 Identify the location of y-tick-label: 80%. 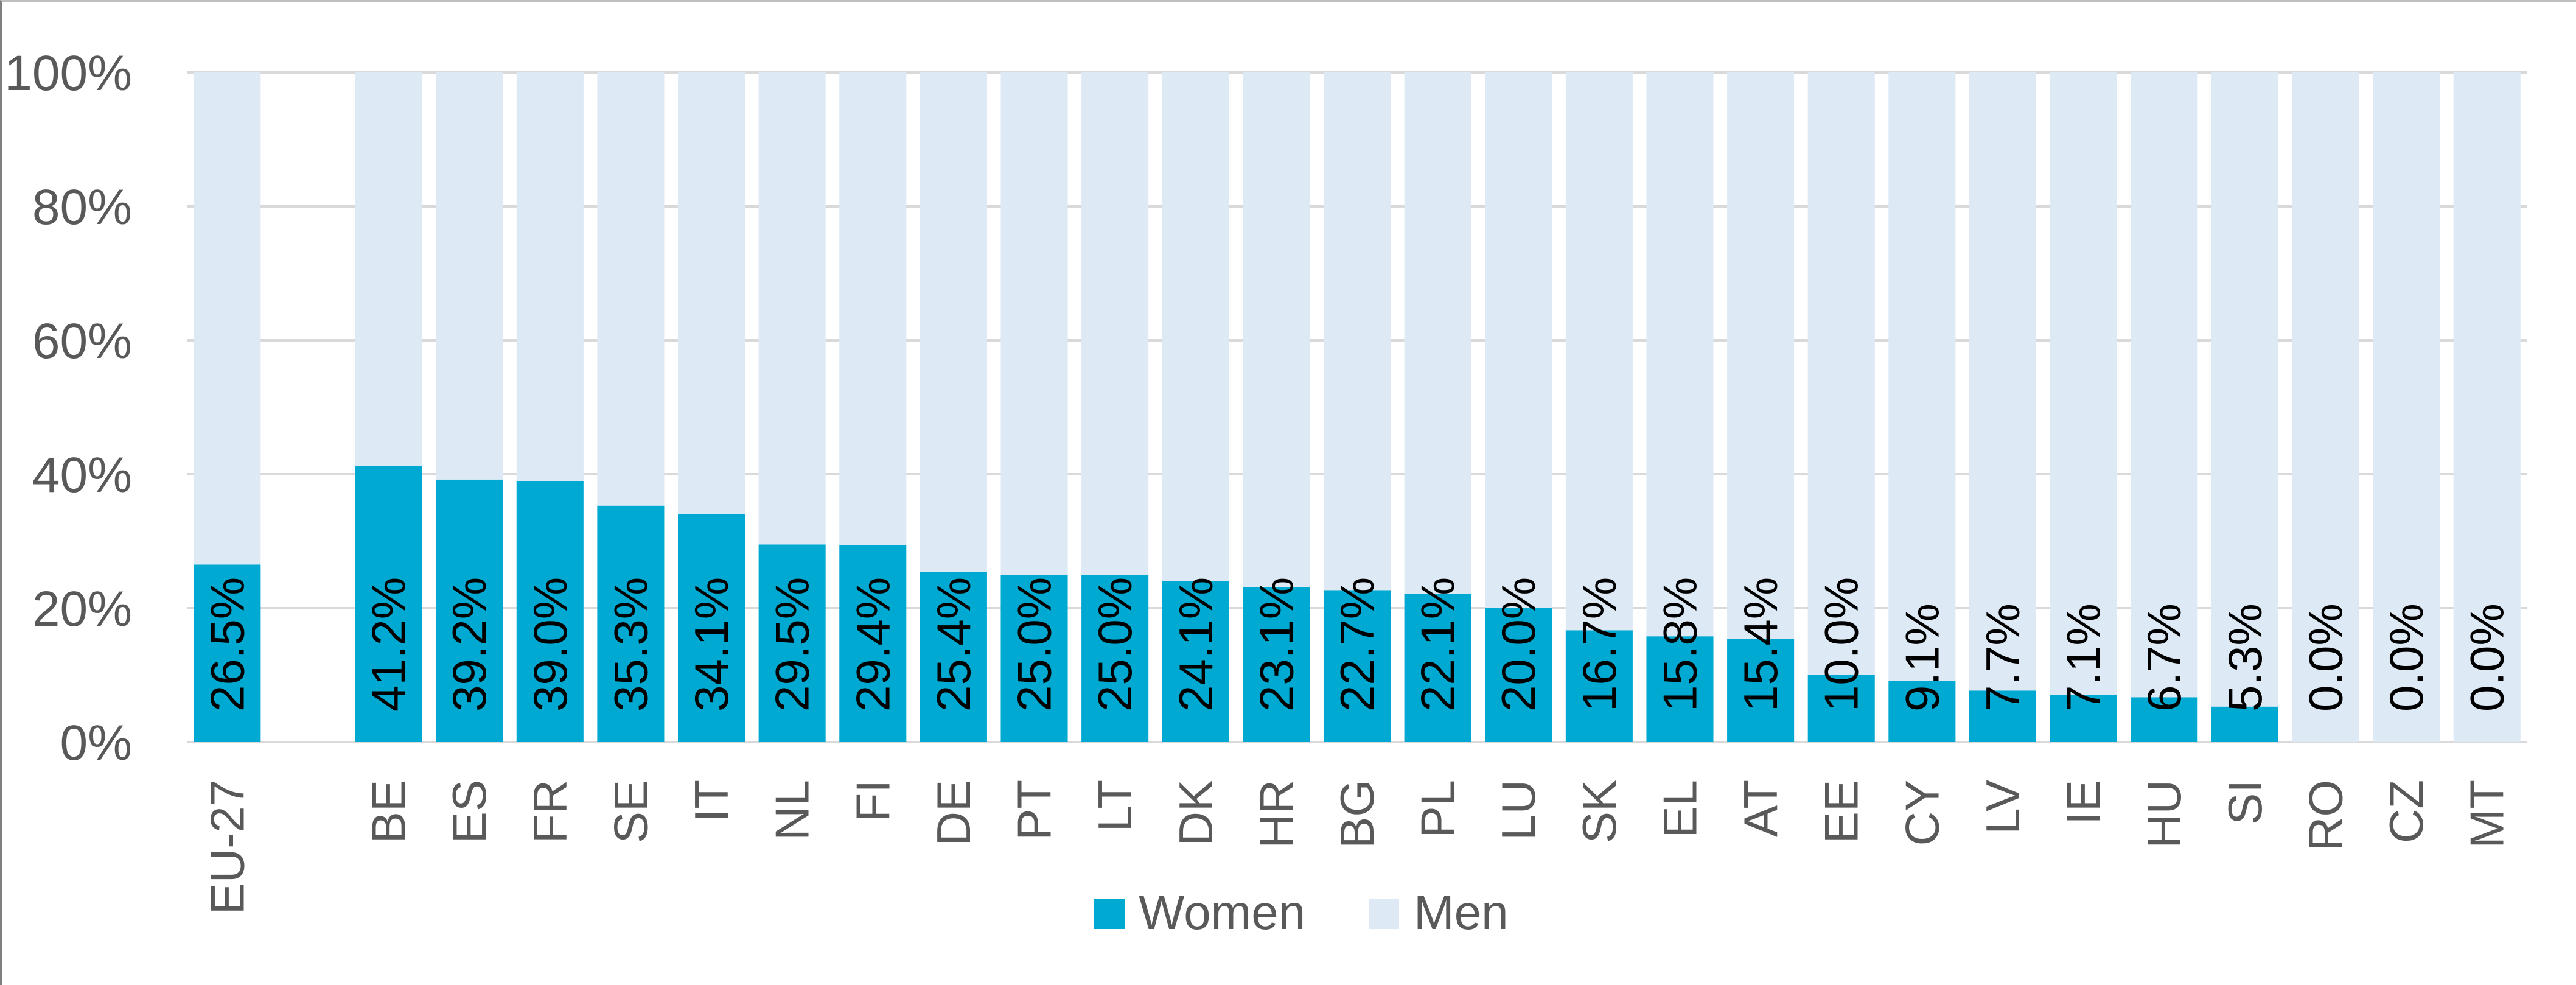
(82, 207).